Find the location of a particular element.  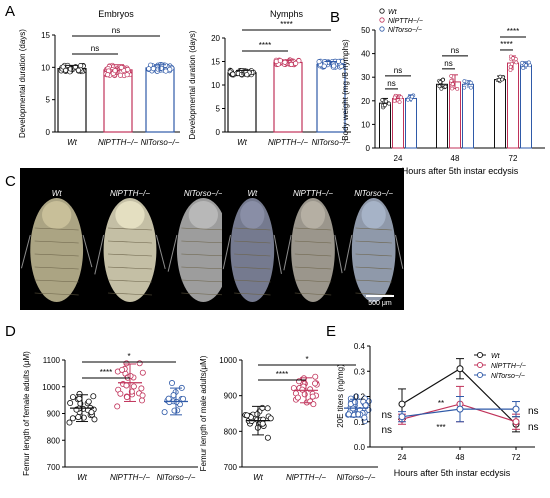

panel-label-C: C is located at coordinates (10, 181).